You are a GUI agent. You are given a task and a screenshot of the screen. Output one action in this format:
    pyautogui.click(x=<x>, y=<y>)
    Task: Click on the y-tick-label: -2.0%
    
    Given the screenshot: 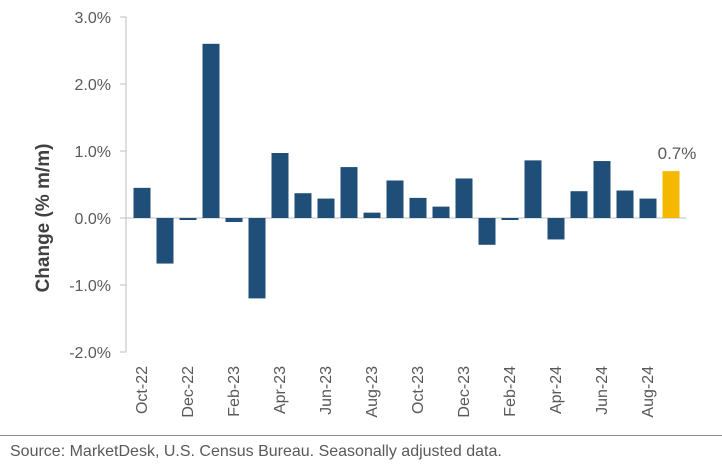 What is the action you would take?
    pyautogui.click(x=90, y=353)
    